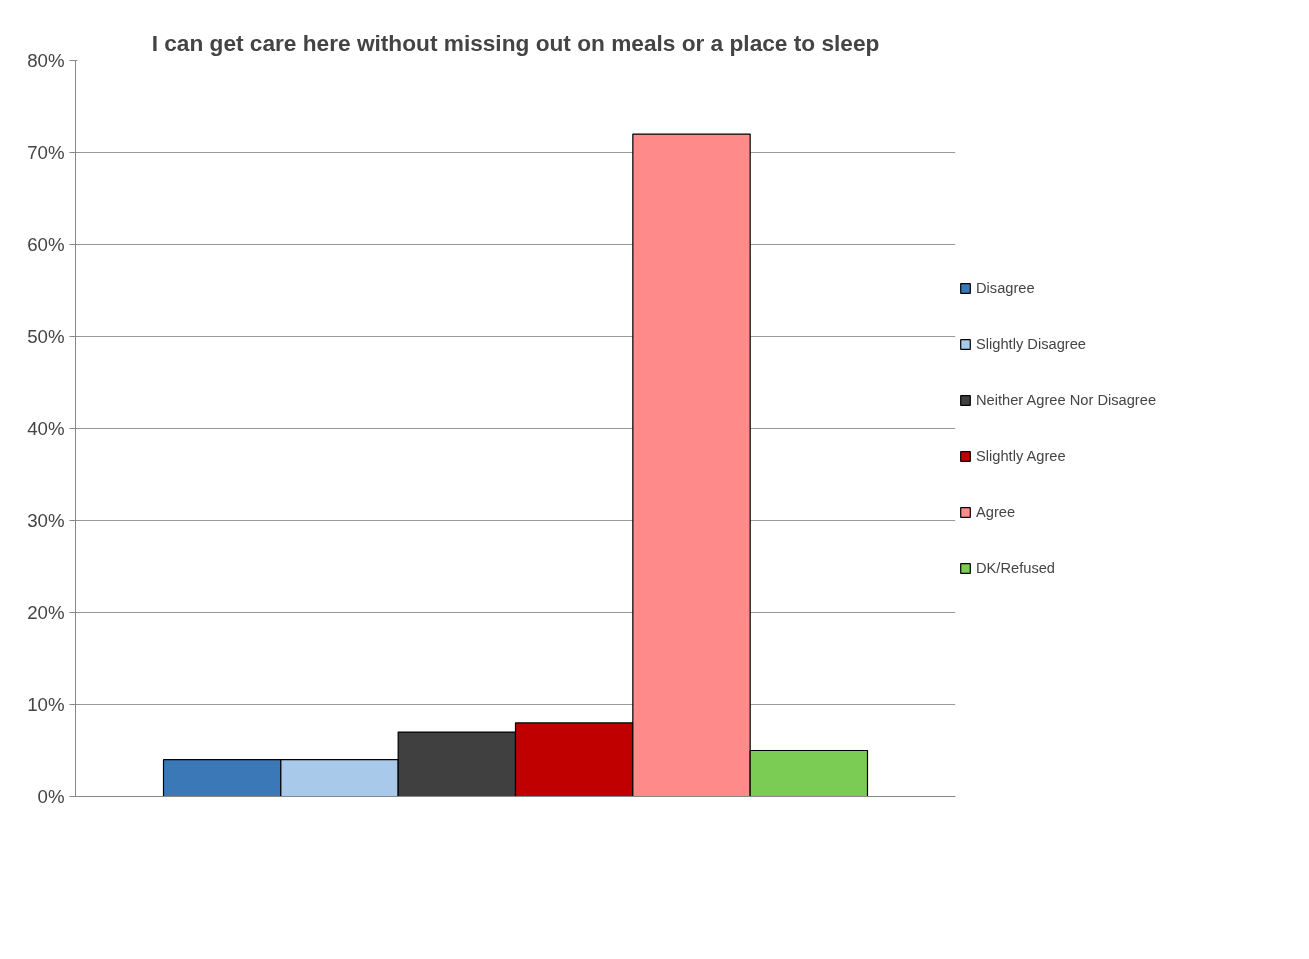  Describe the element at coordinates (46, 152) in the screenshot. I see `y-tick-label: 70%` at that location.